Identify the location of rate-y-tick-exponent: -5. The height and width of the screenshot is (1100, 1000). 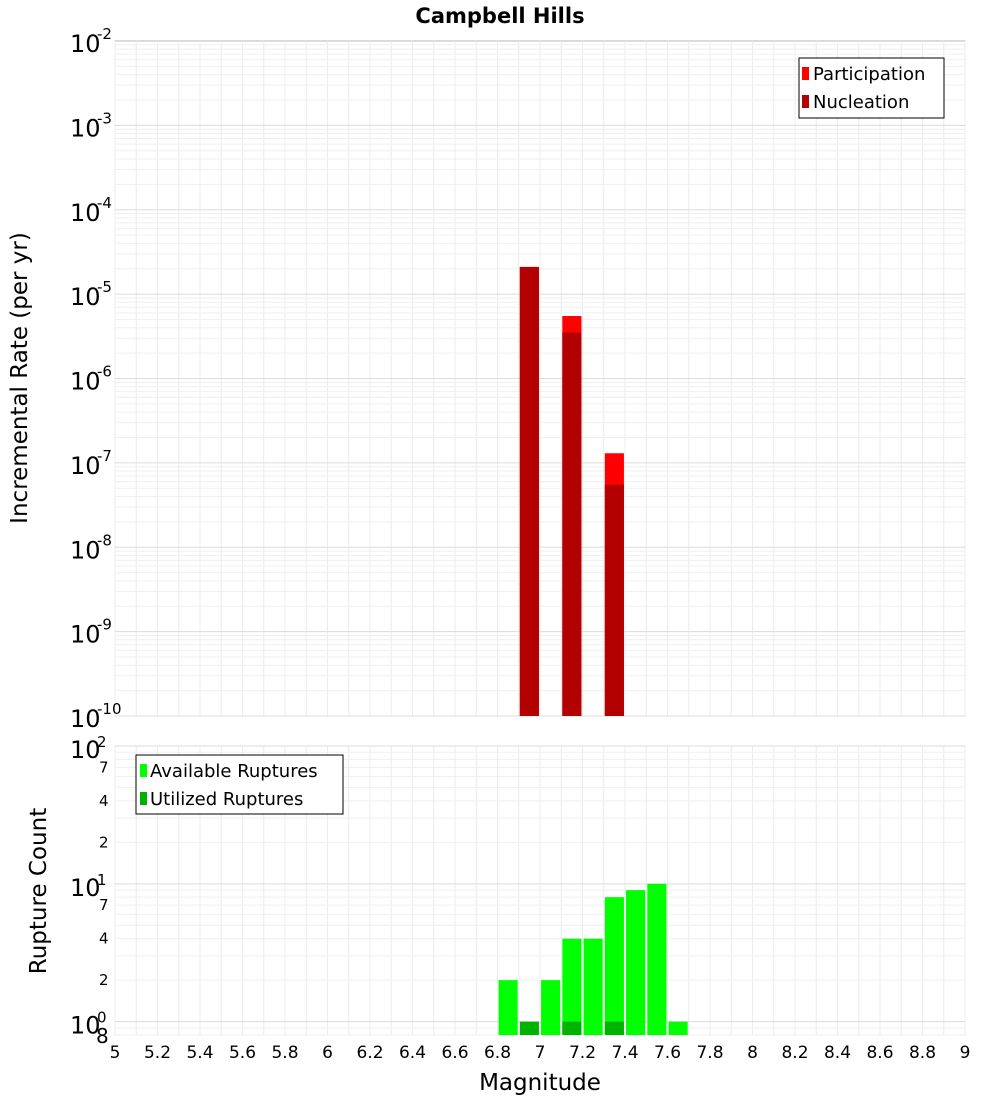
(104, 287).